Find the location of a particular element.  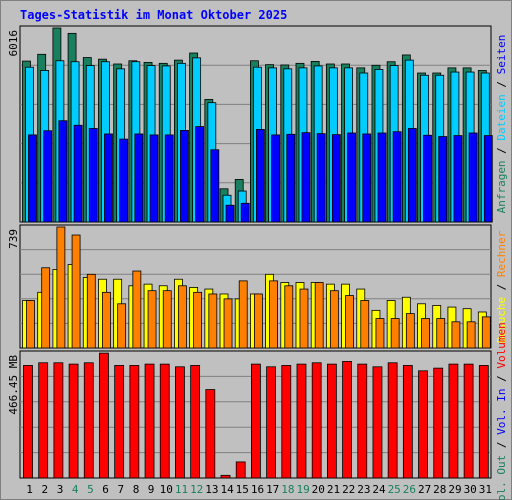

x-tick-label: 4 is located at coordinates (75, 489).